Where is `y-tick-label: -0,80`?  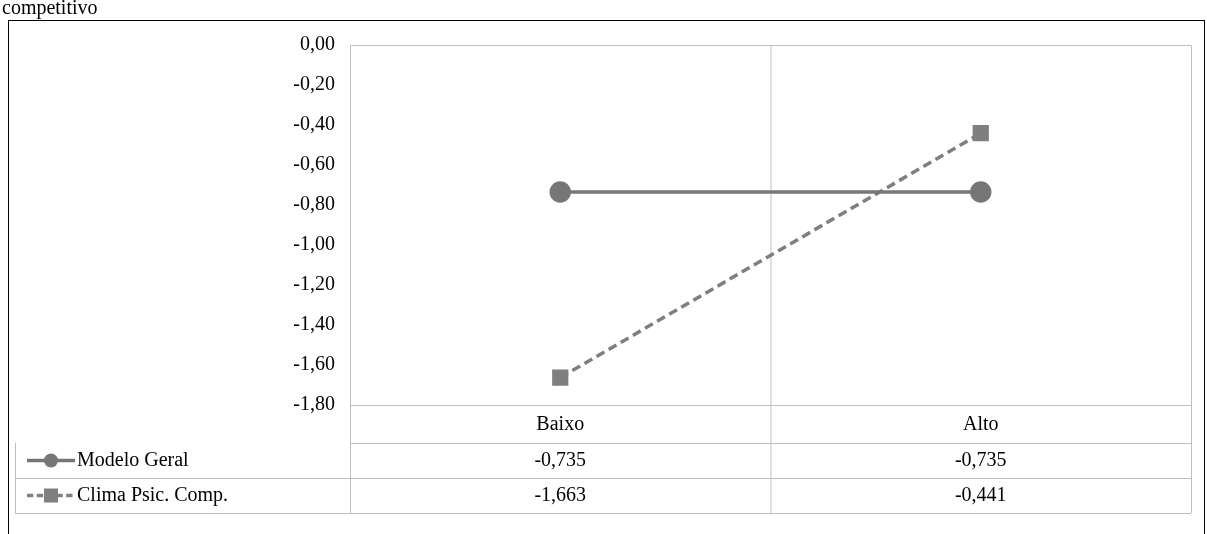 y-tick-label: -0,80 is located at coordinates (314, 203).